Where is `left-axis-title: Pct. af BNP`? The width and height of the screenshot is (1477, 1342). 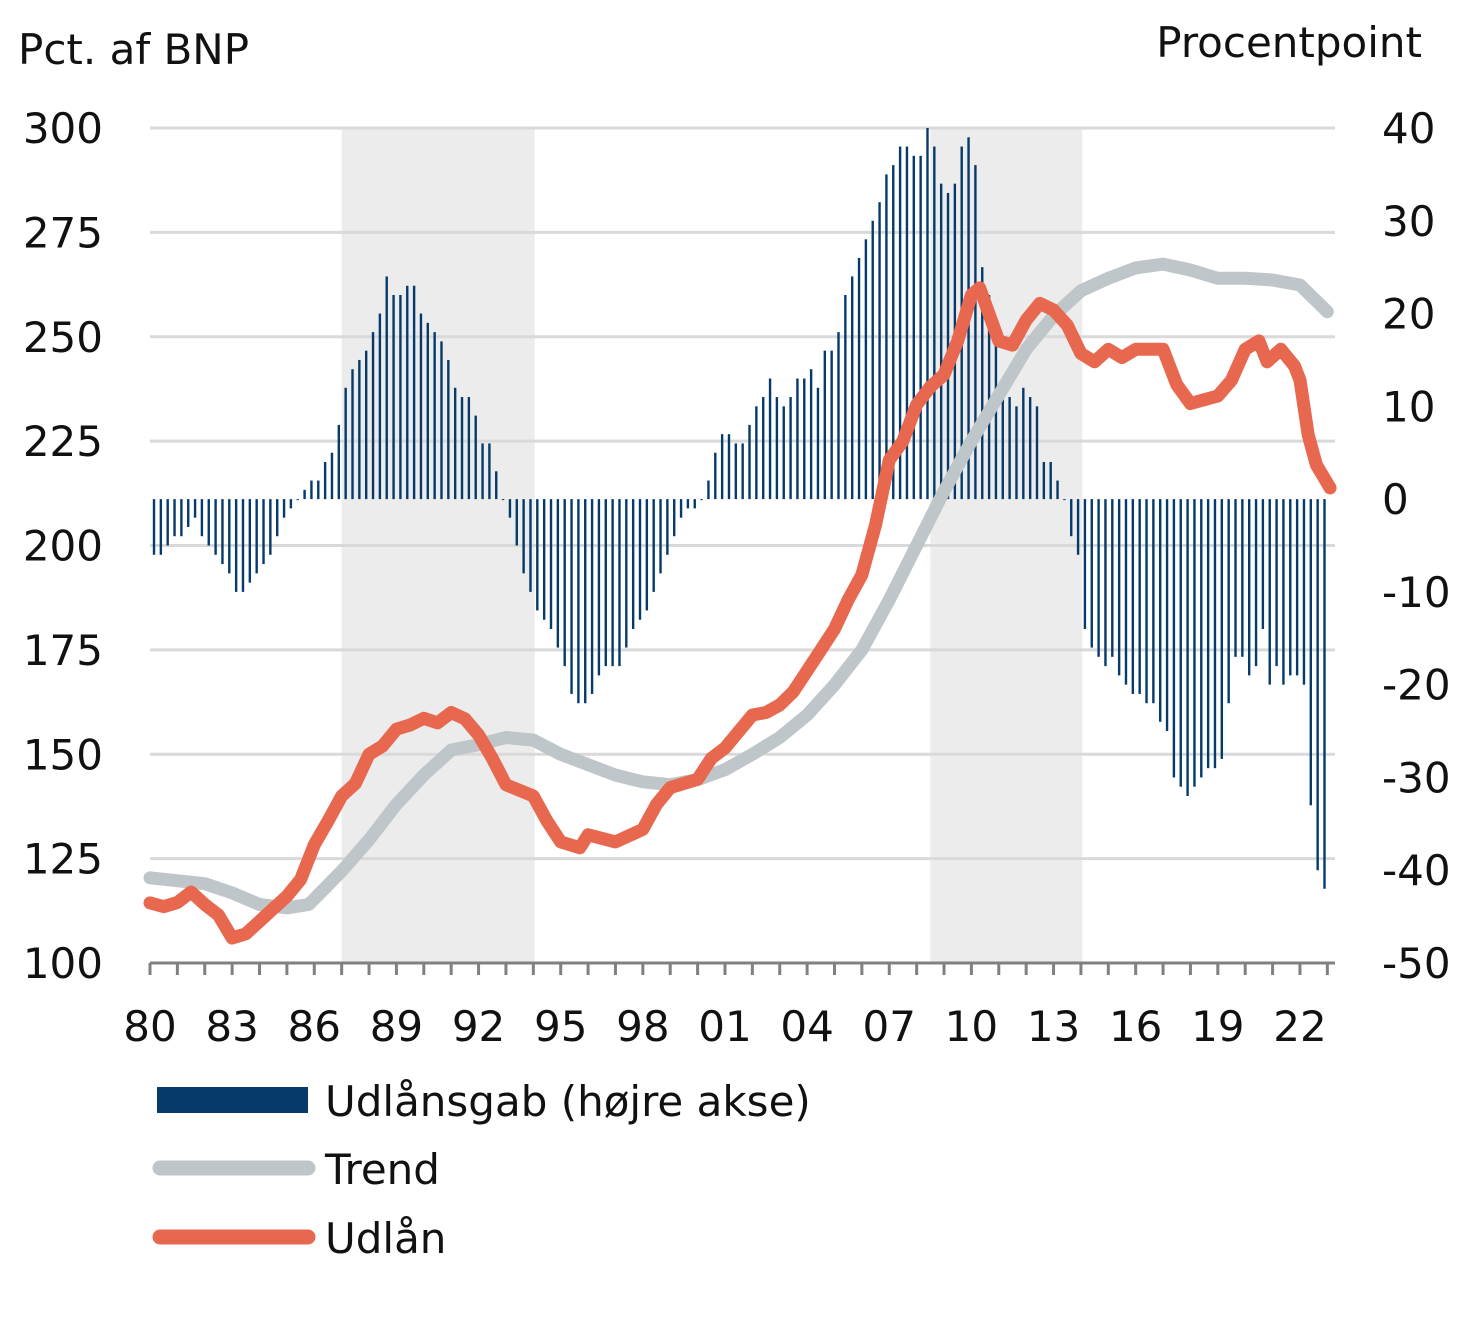 left-axis-title: Pct. af BNP is located at coordinates (133, 49).